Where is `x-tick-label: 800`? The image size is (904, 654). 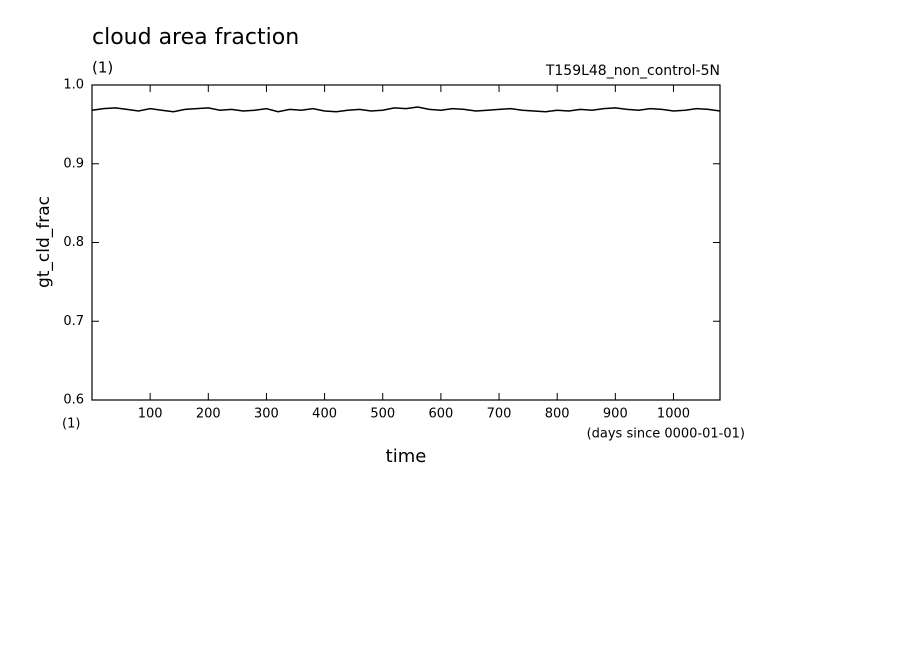
x-tick-label: 800 is located at coordinates (557, 414).